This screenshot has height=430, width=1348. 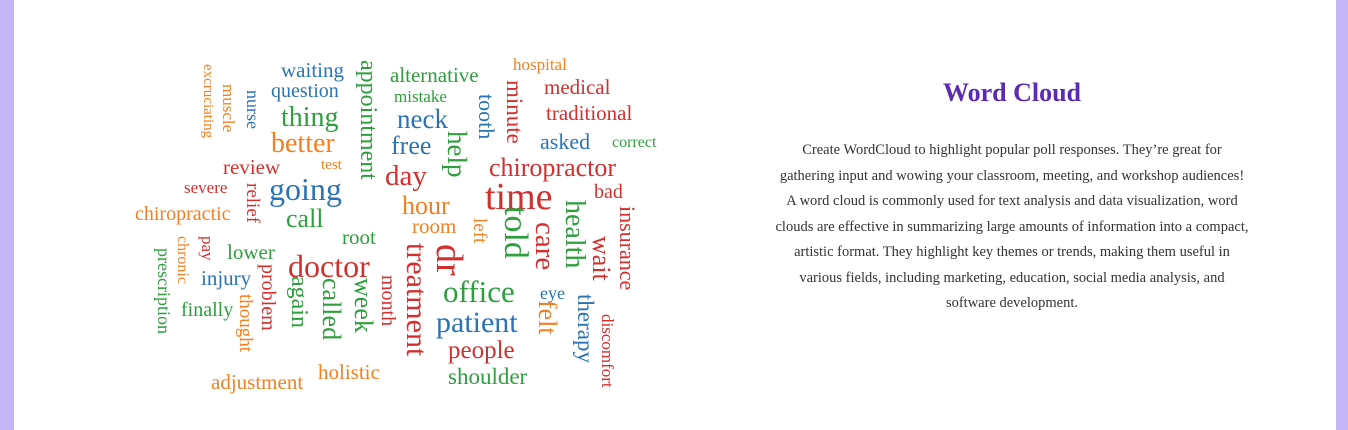 I want to click on cloud-word-chronic: chronic, so click(x=182, y=260).